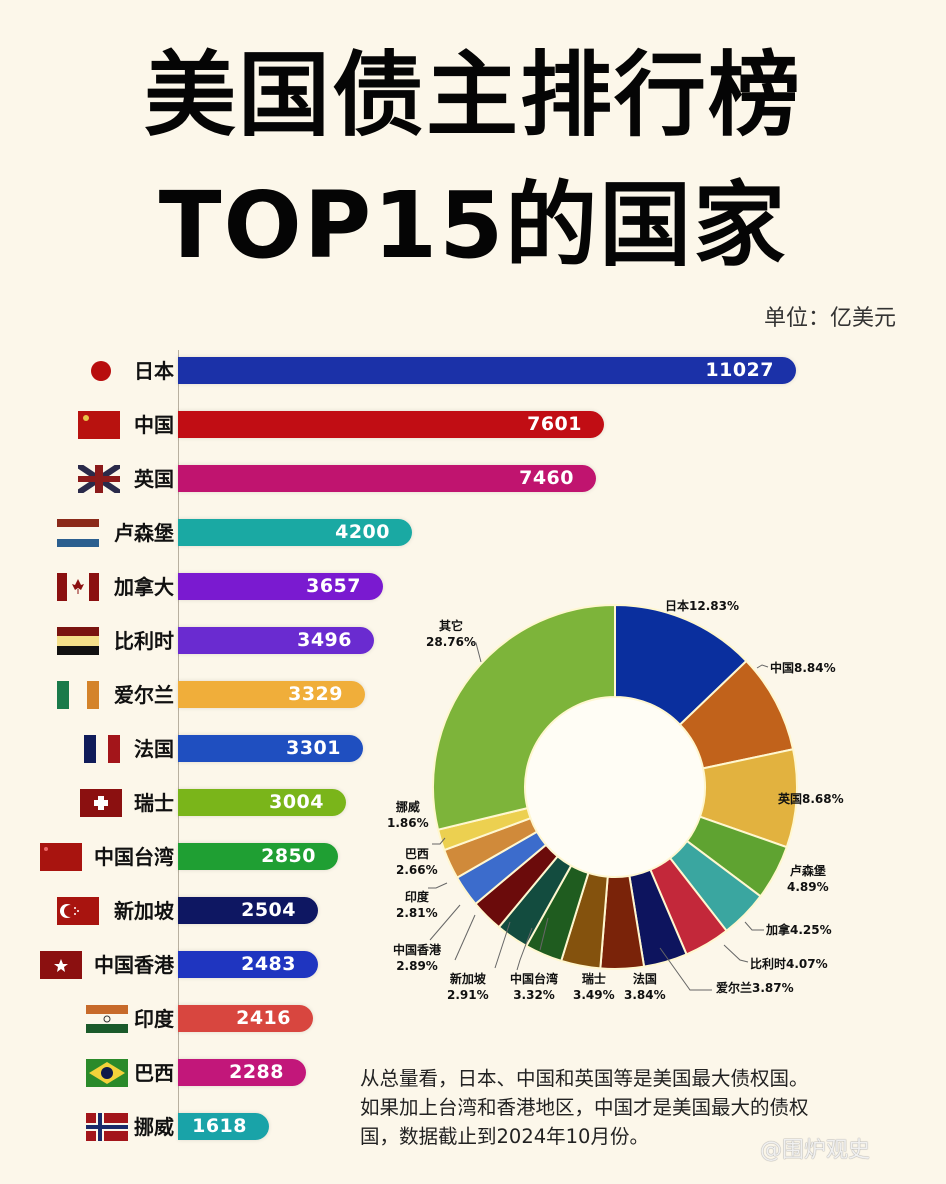 This screenshot has height=1184, width=946. Describe the element at coordinates (473, 749) in the screenshot. I see `bar-row: 法国 3301` at that location.